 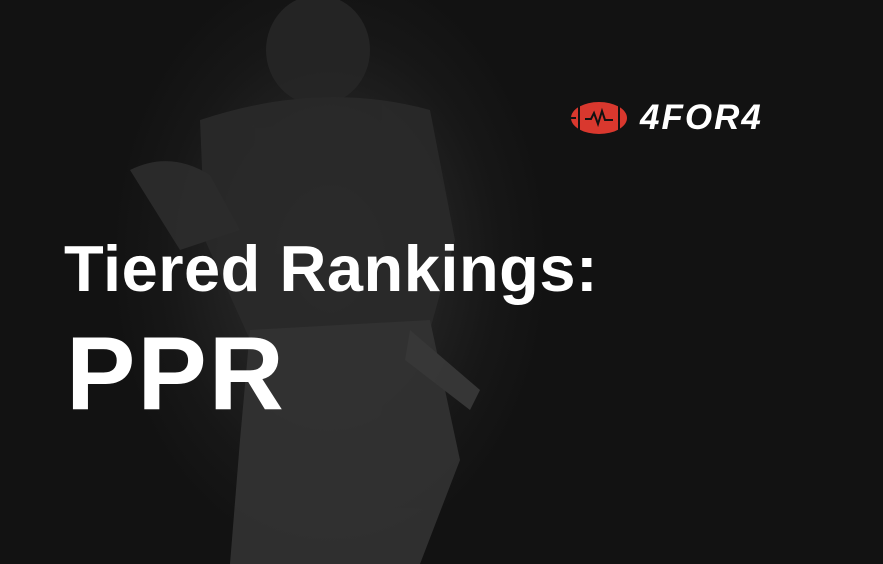 I want to click on headline-subtitle: PPR, so click(x=176, y=374).